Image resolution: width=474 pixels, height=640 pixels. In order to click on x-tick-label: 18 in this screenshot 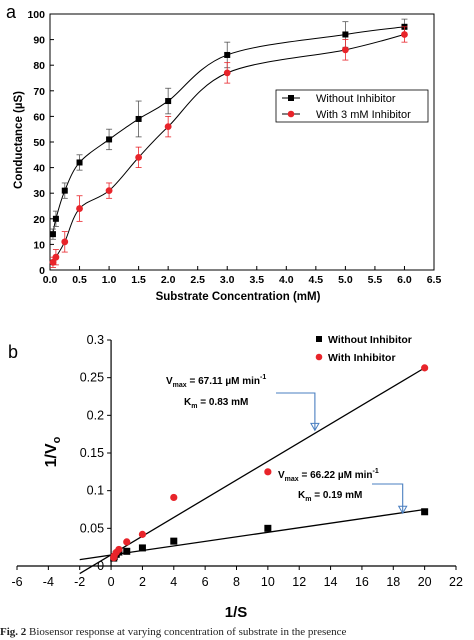, I will do `click(393, 582)`.